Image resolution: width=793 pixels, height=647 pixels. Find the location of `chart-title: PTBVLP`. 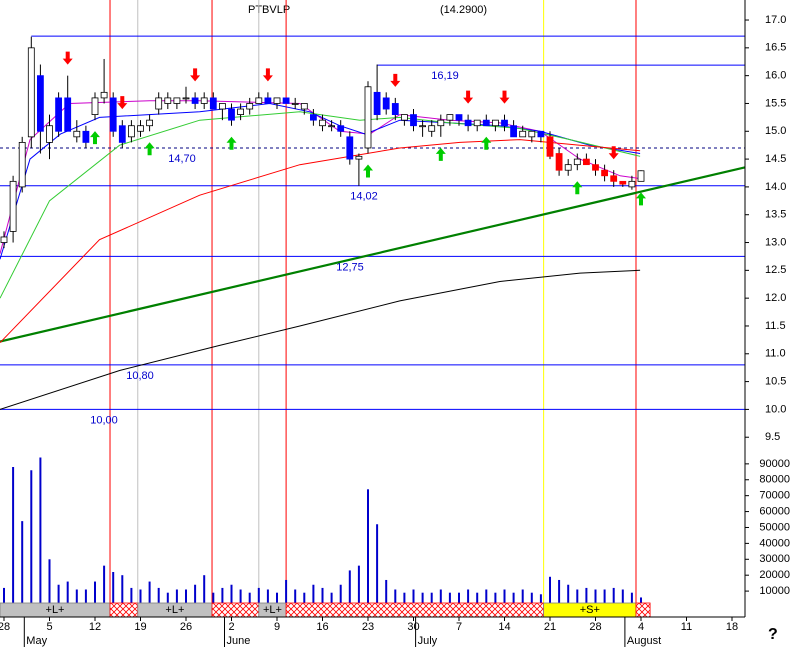

chart-title: PTBVLP is located at coordinates (269, 10).